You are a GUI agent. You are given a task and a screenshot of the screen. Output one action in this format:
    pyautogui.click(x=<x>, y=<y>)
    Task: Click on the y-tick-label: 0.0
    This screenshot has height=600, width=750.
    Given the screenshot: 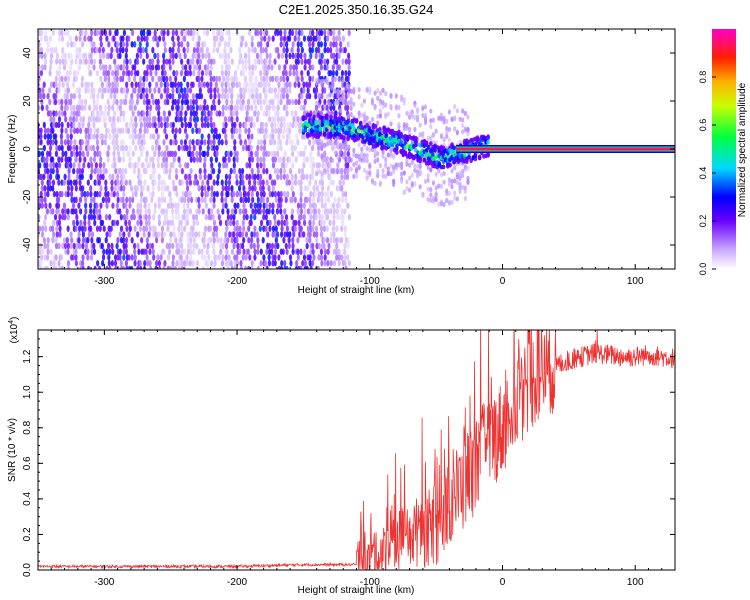 What is the action you would take?
    pyautogui.click(x=27, y=570)
    